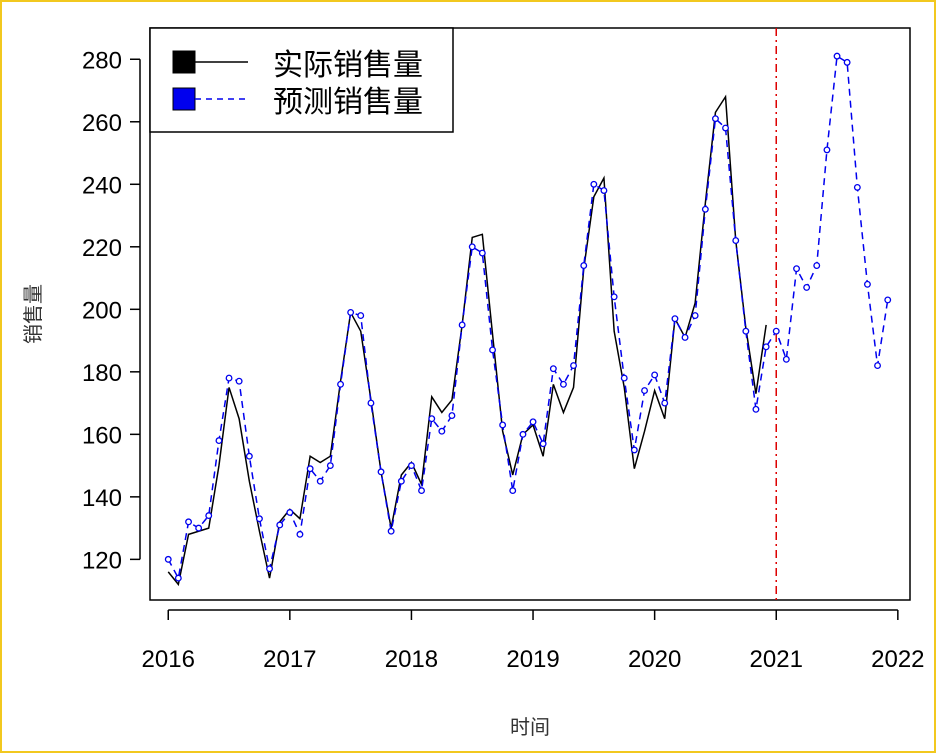  I want to click on x-tick-label: 2021, so click(776, 659).